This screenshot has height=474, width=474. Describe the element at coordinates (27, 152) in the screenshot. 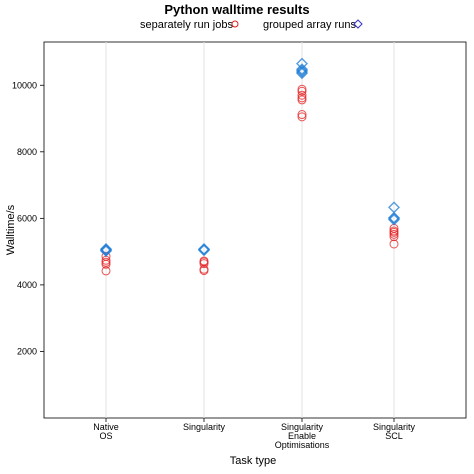

I see `y-tick-label: 8000` at that location.